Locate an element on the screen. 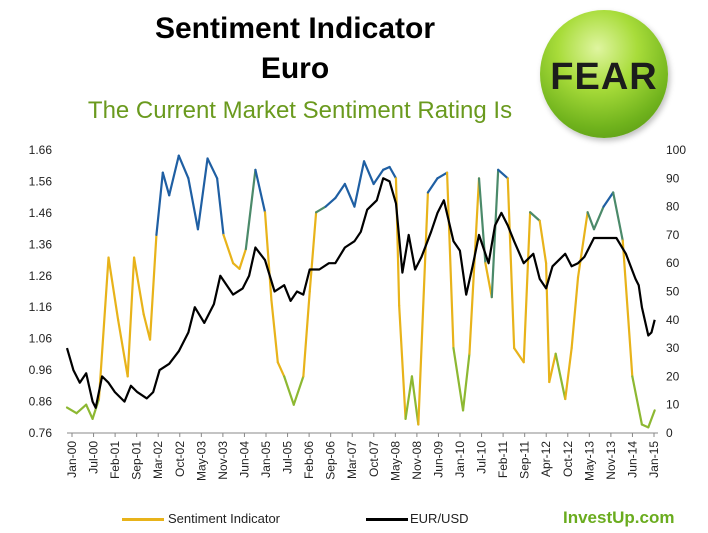 The image size is (708, 533). x-tick-label: Sep-01 is located at coordinates (137, 460).